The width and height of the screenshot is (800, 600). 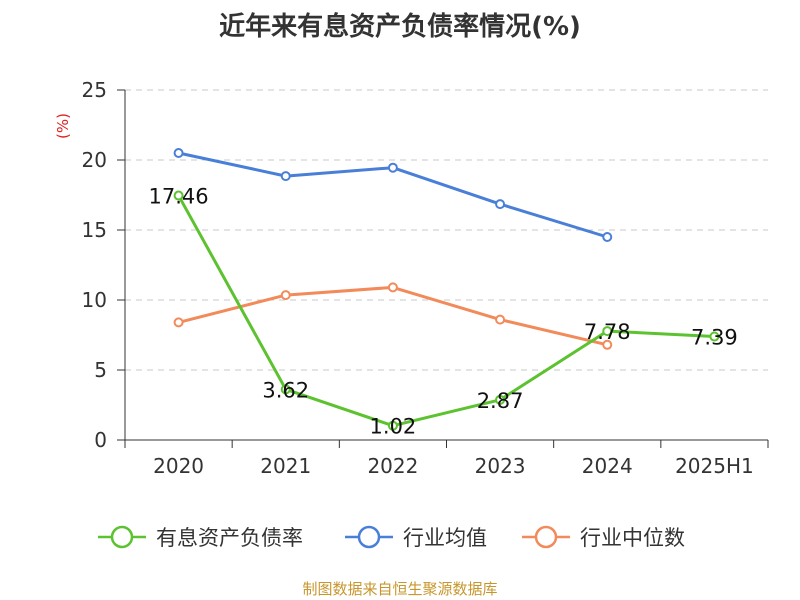 What do you see at coordinates (63, 126) in the screenshot?
I see `y-axis-label: (%)` at bounding box center [63, 126].